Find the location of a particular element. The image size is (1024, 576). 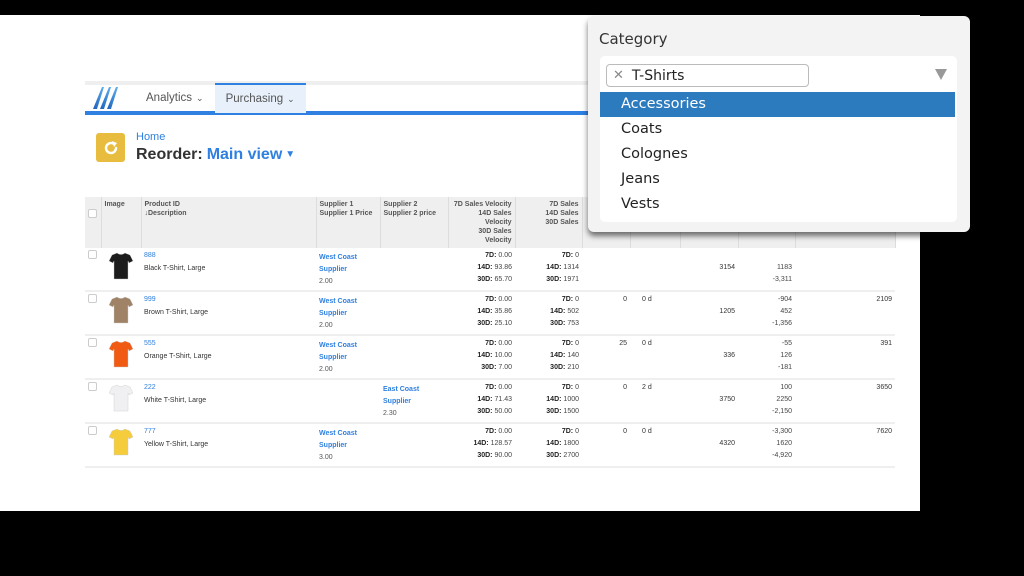

remove-tag-icon: ✕ is located at coordinates (618, 75).